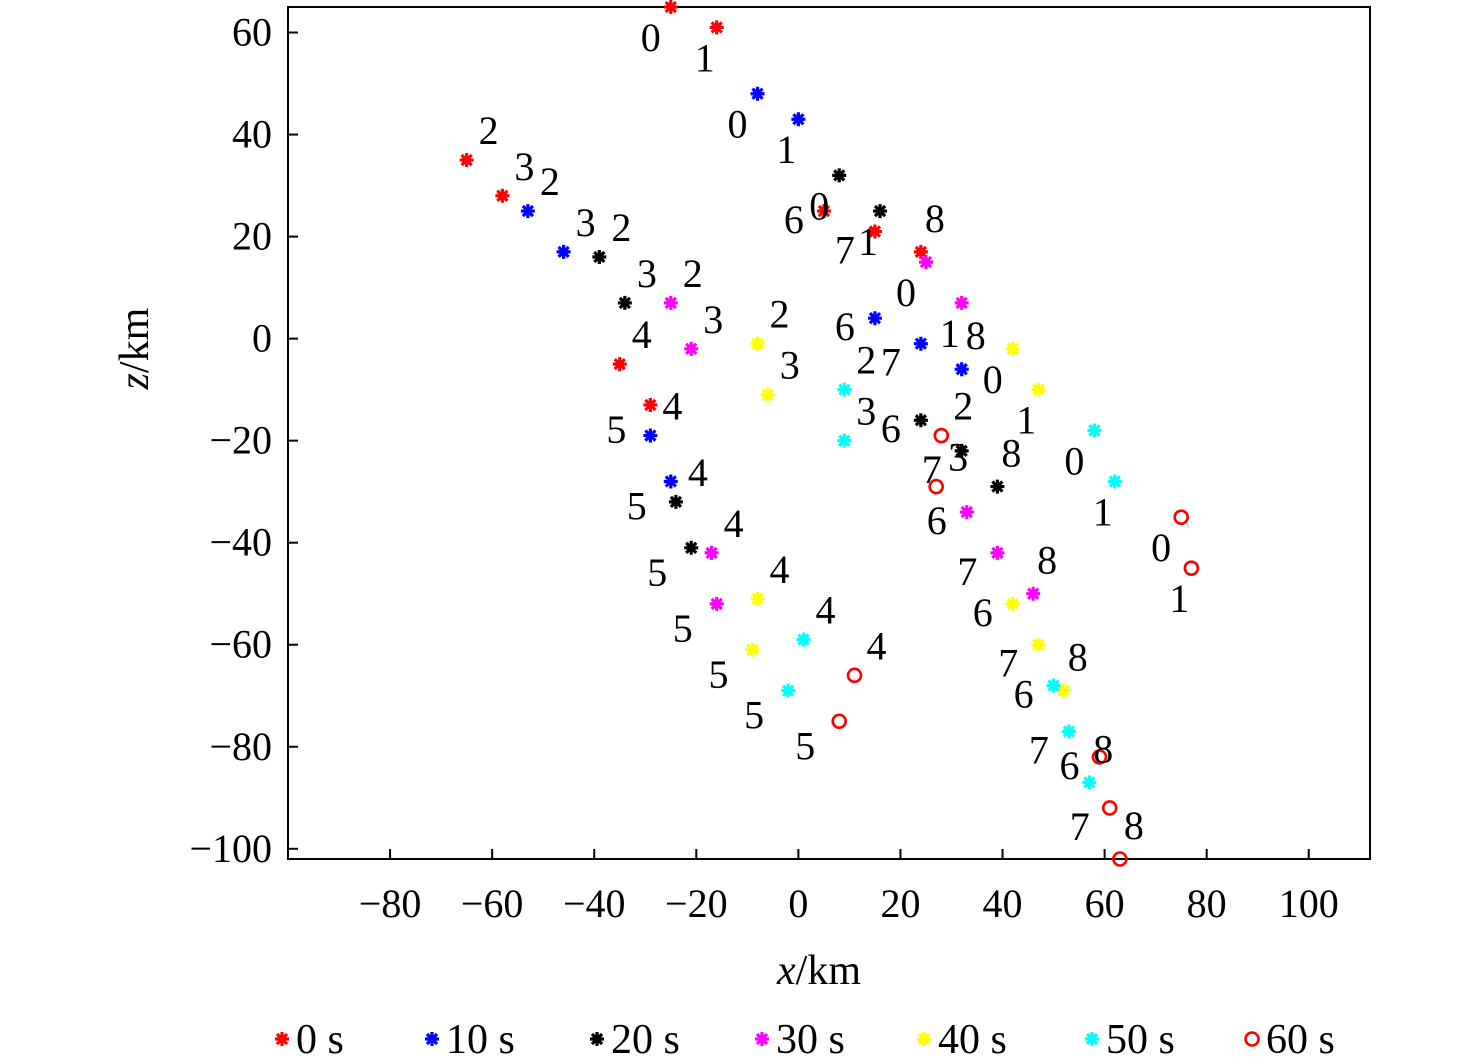  I want to click on legend-label: 0 s, so click(320, 1040).